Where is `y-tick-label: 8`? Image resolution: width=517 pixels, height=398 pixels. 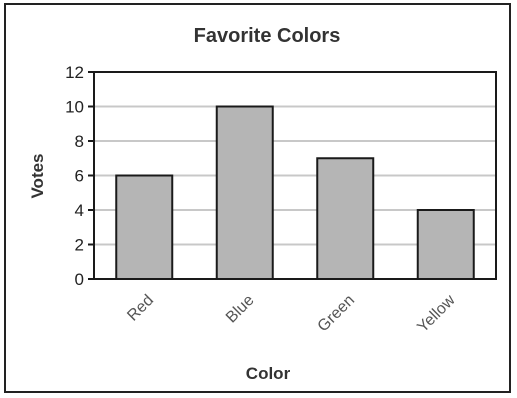
y-tick-label: 8 is located at coordinates (79, 141).